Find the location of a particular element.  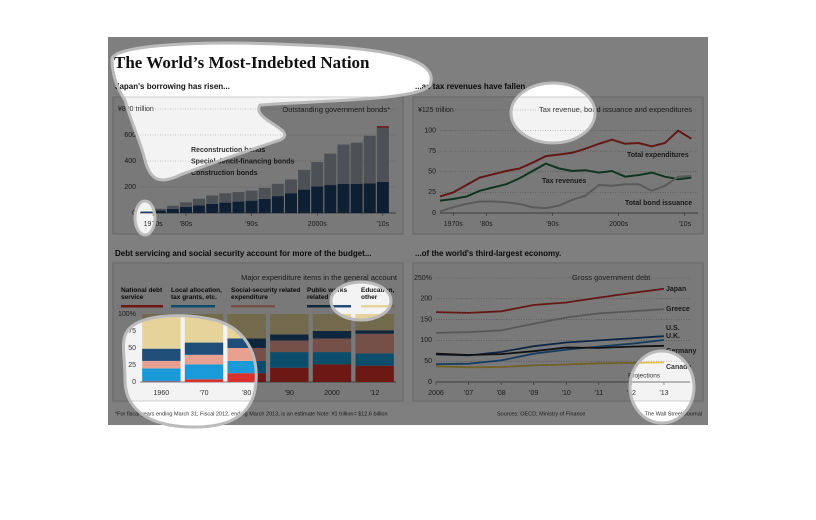

series-label: Total expenditures is located at coordinates (658, 155).